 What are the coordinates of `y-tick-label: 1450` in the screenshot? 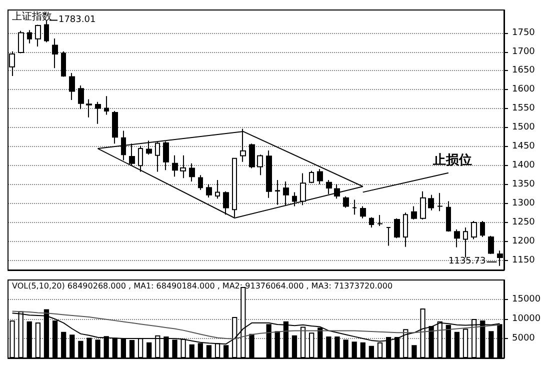 It's located at (524, 147).